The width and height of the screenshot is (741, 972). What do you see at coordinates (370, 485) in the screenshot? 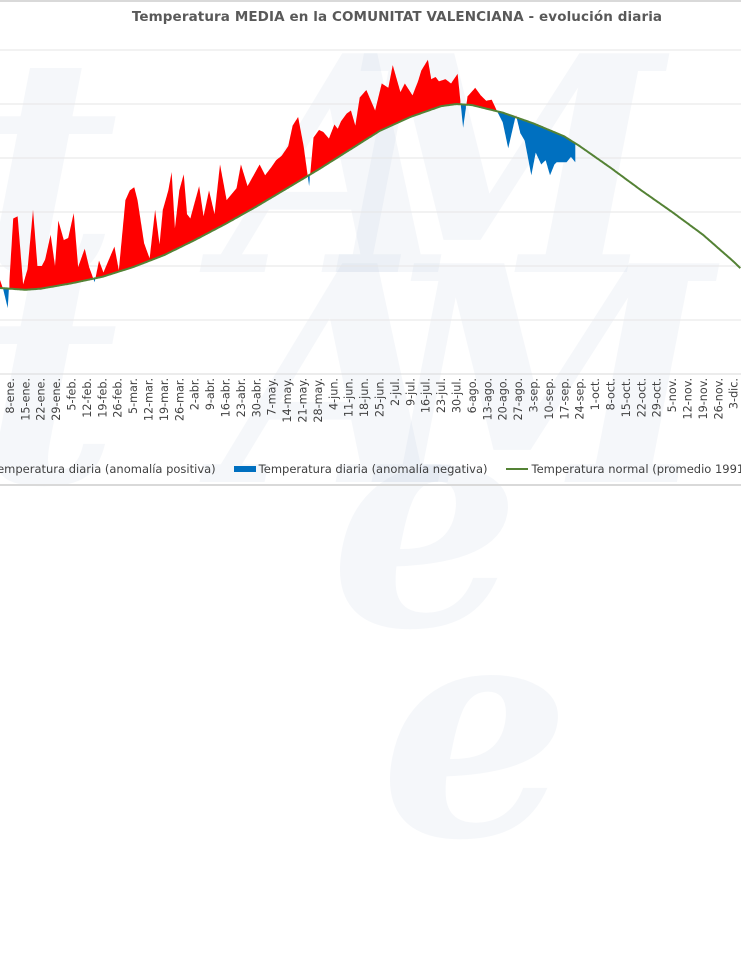
I see `bottom-border` at bounding box center [370, 485].